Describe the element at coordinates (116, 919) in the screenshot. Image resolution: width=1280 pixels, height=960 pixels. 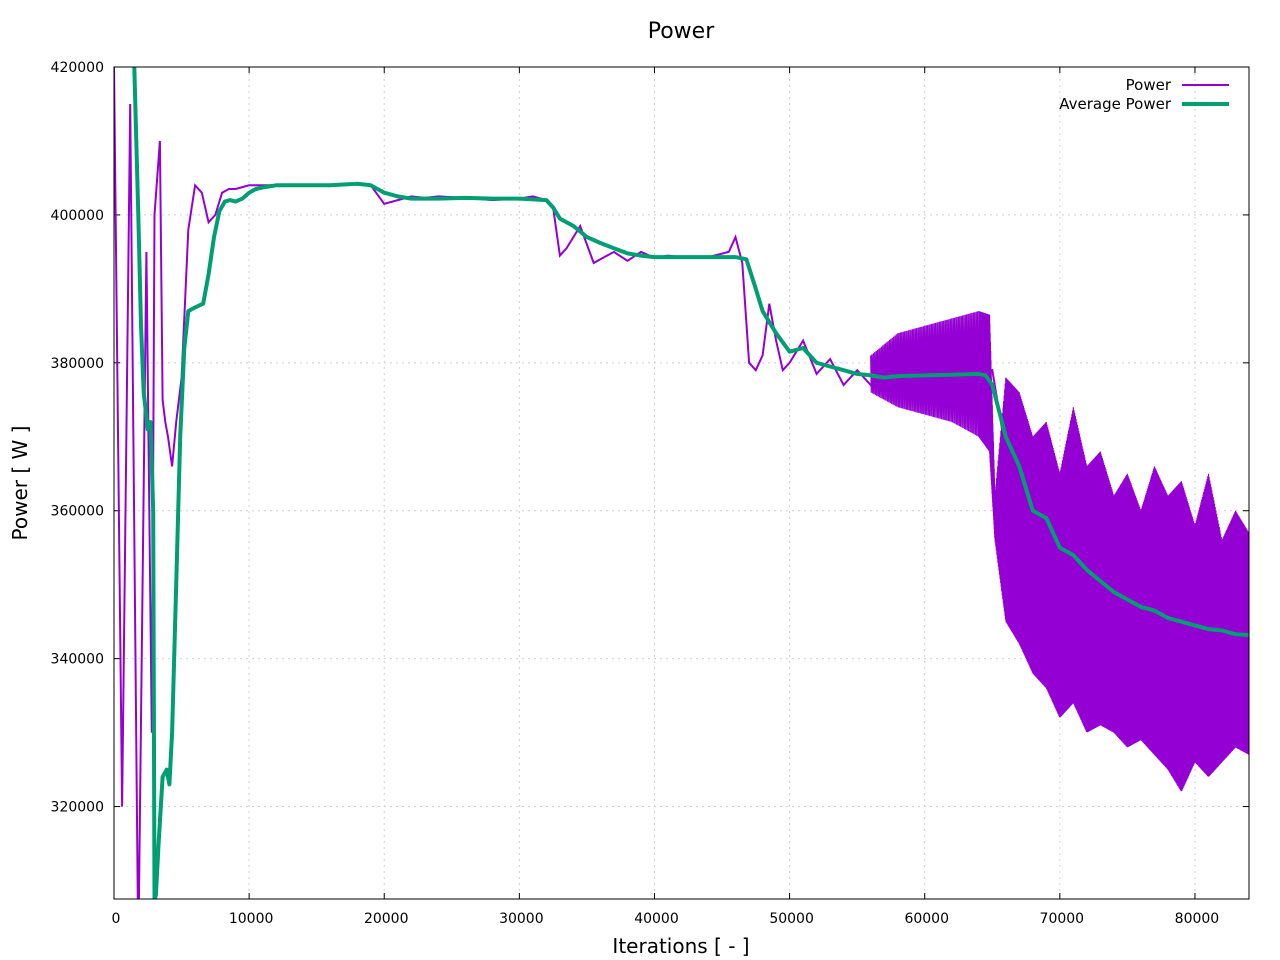
I see `x-tick-label: 0` at that location.